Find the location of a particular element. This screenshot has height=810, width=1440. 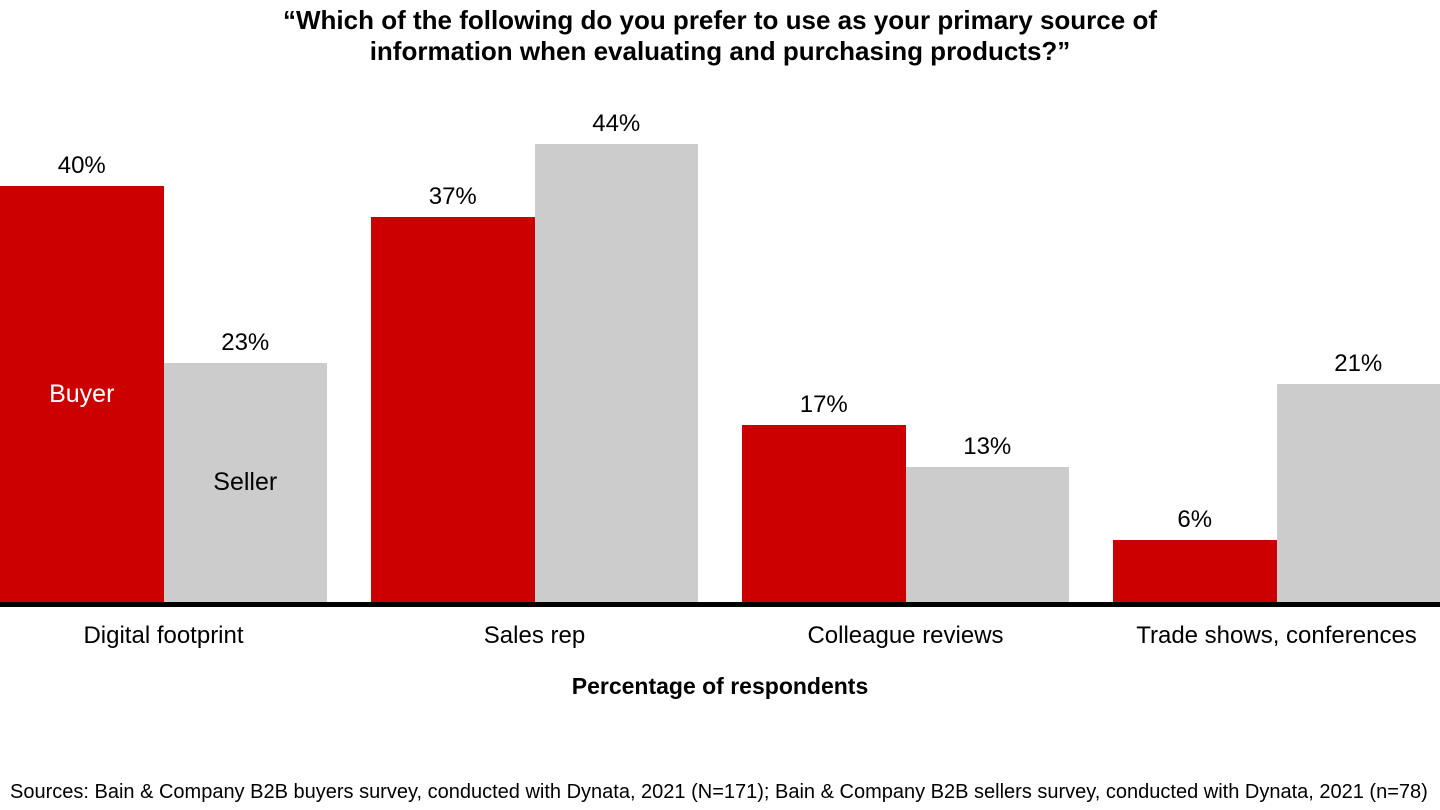

bar-group-colleague-reviews: 17% 13% is located at coordinates (905, 349).